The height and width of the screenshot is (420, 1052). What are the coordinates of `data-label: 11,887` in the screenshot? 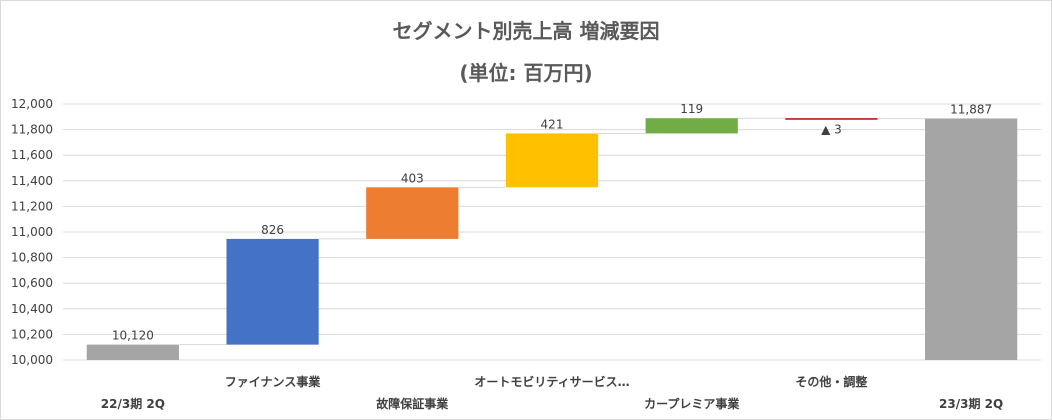 It's located at (971, 109).